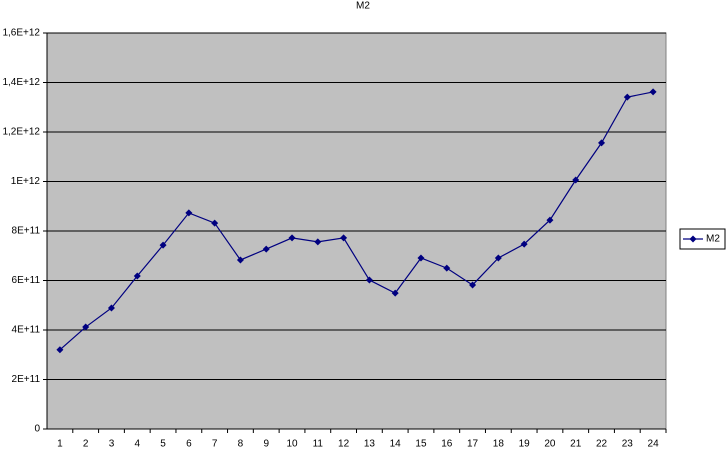  Describe the element at coordinates (693, 239) in the screenshot. I see `legend-marker` at that location.